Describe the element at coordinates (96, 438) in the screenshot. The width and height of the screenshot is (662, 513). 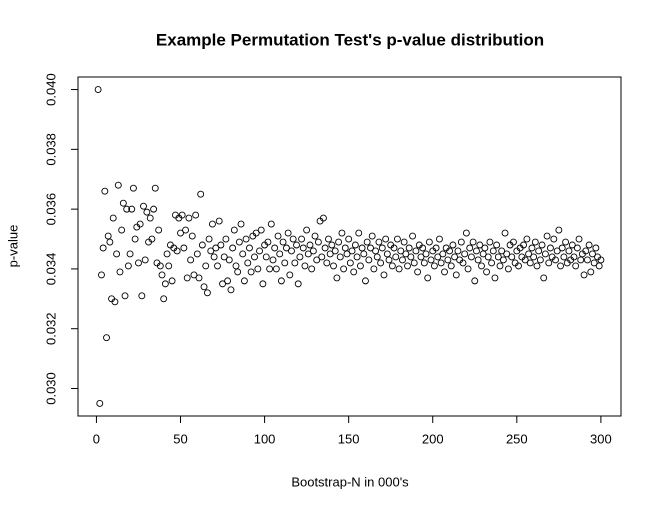
I see `x-tick-label: 0` at that location.